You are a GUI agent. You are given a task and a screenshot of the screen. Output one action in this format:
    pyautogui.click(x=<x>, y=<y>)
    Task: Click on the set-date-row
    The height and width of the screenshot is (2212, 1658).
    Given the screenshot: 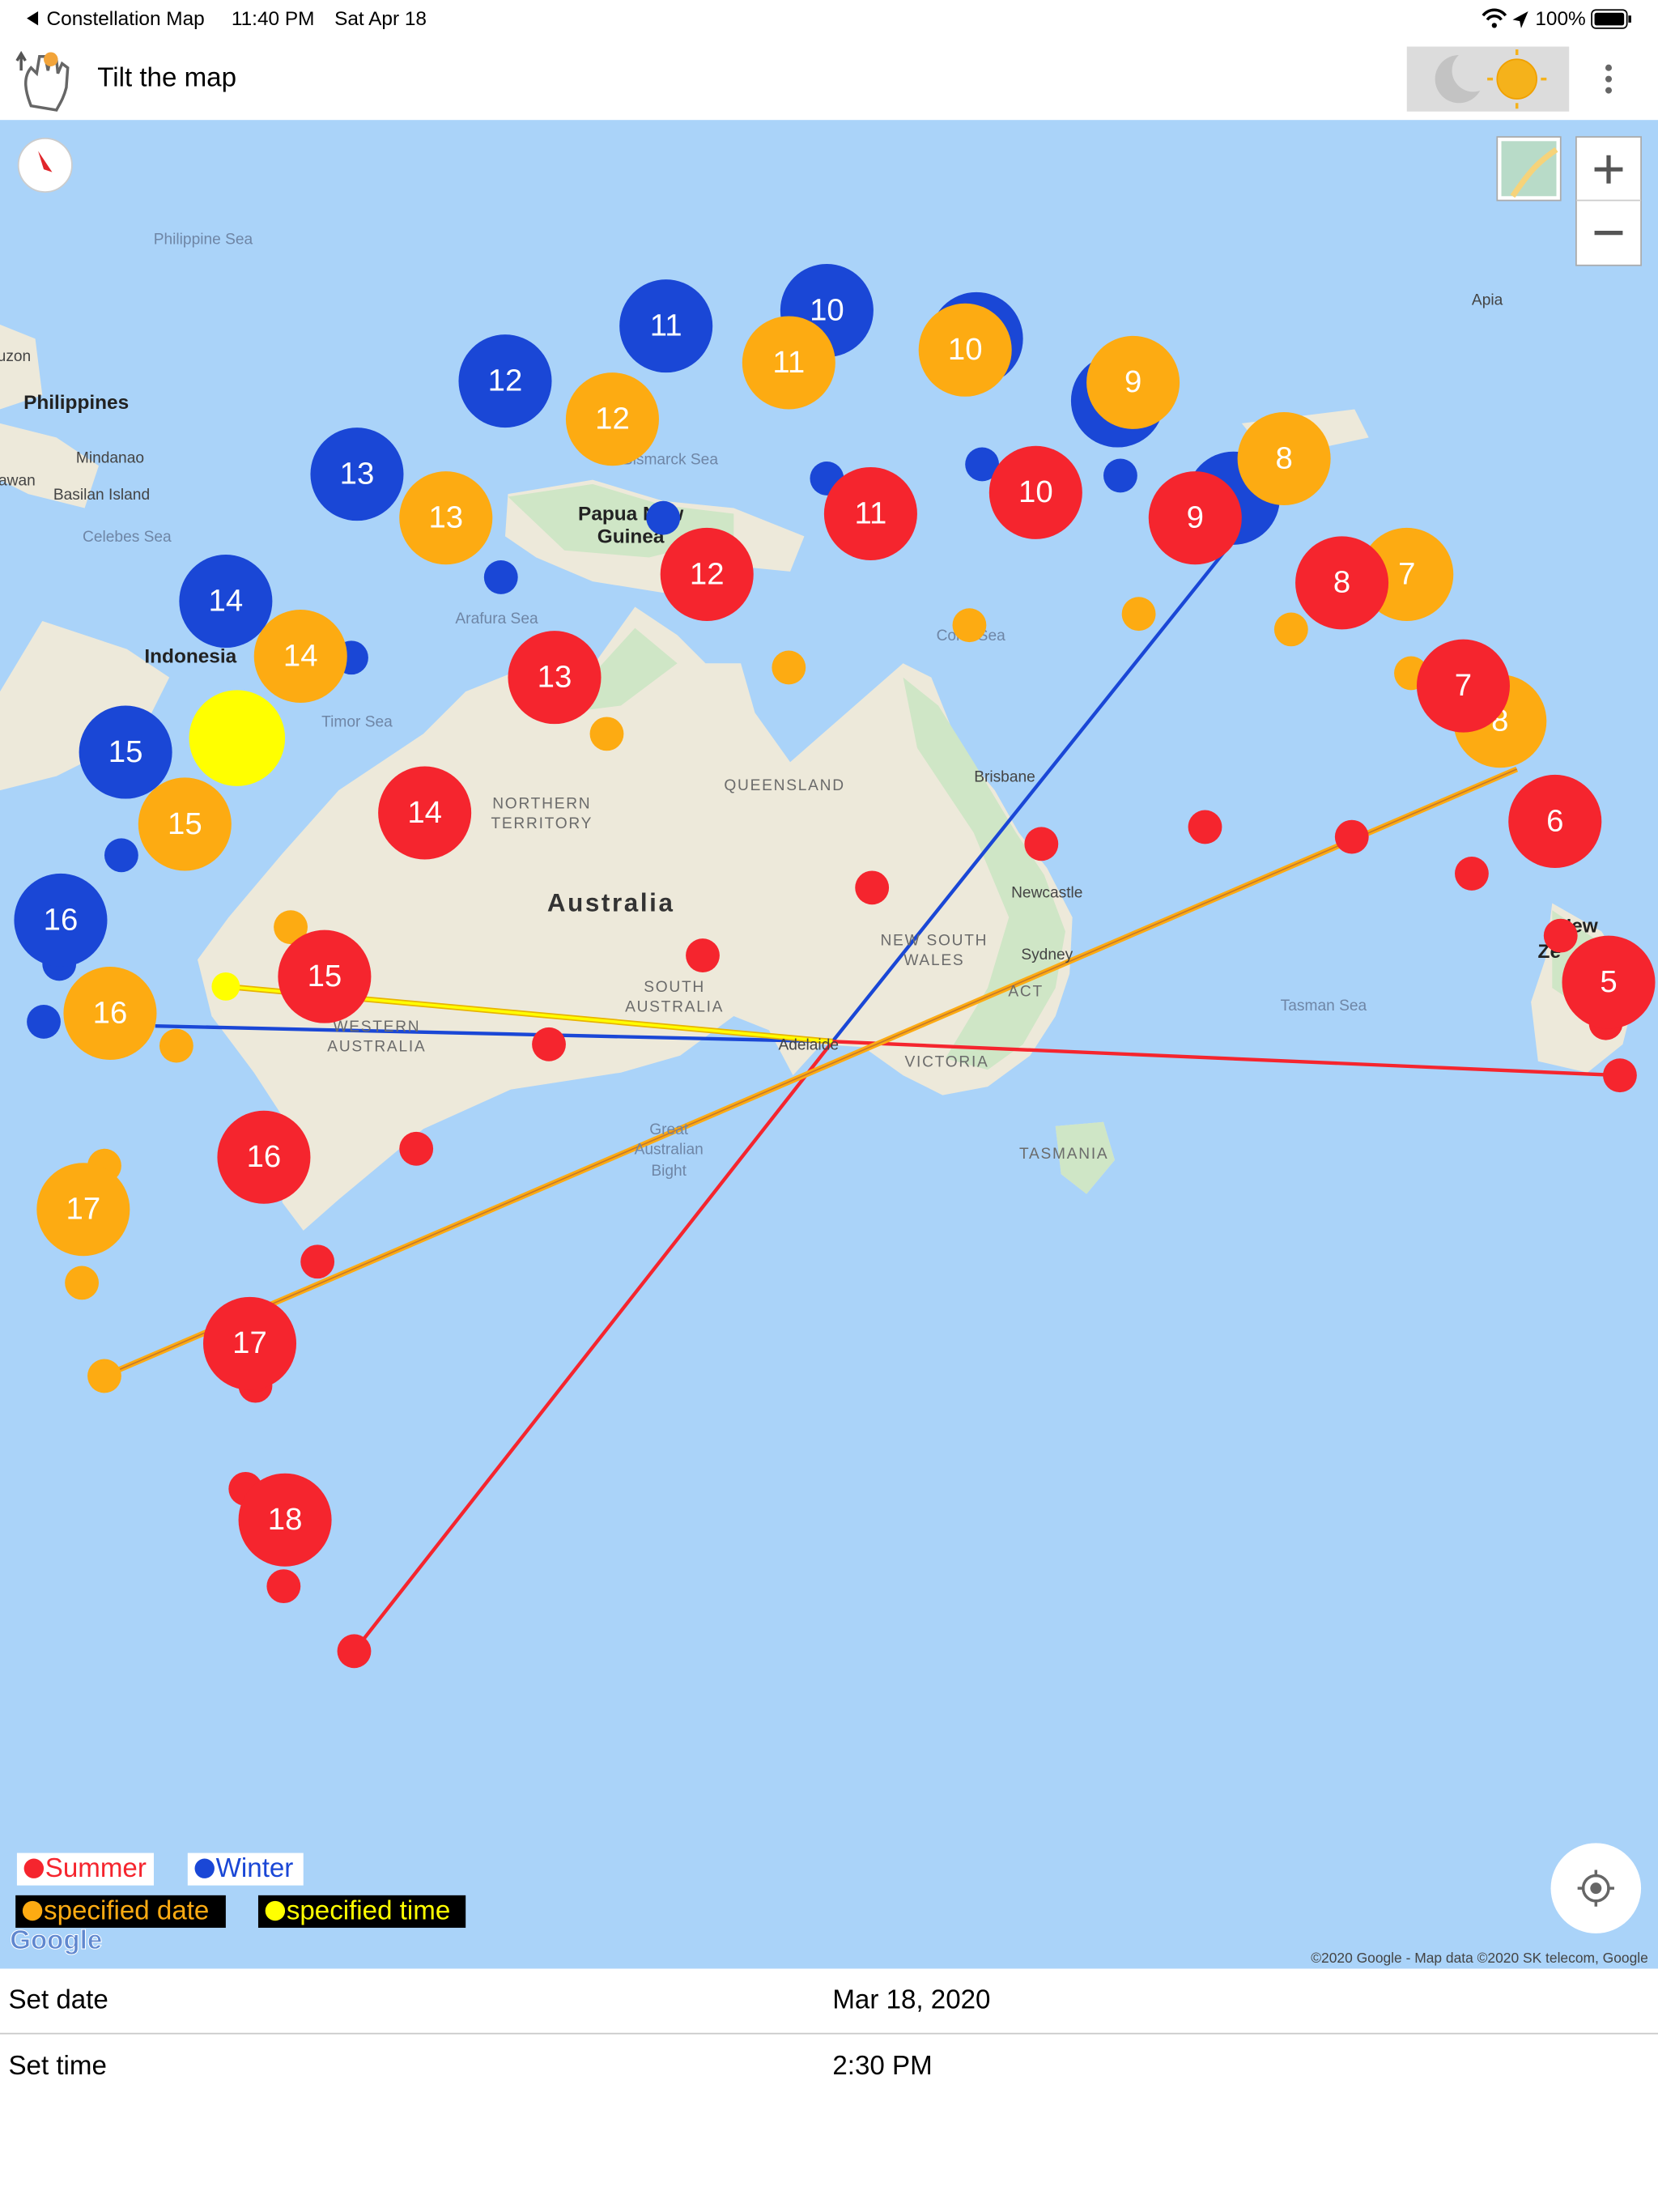 What is the action you would take?
    pyautogui.click(x=829, y=2001)
    